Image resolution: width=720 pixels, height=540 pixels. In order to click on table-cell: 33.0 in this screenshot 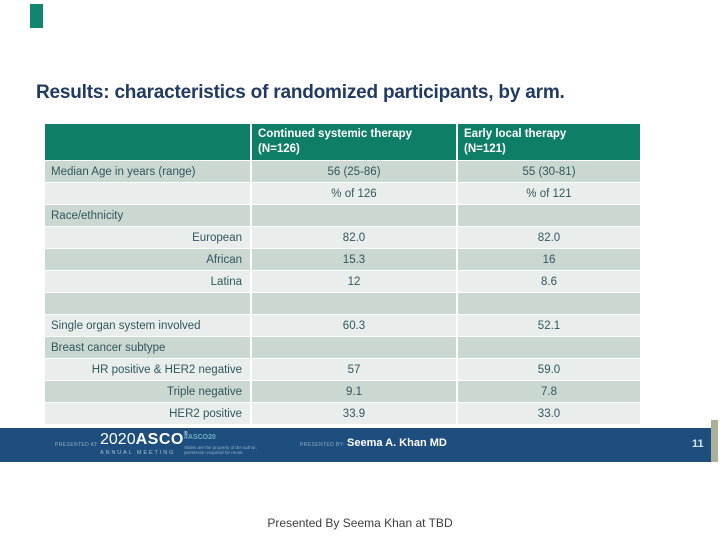, I will do `click(549, 413)`.